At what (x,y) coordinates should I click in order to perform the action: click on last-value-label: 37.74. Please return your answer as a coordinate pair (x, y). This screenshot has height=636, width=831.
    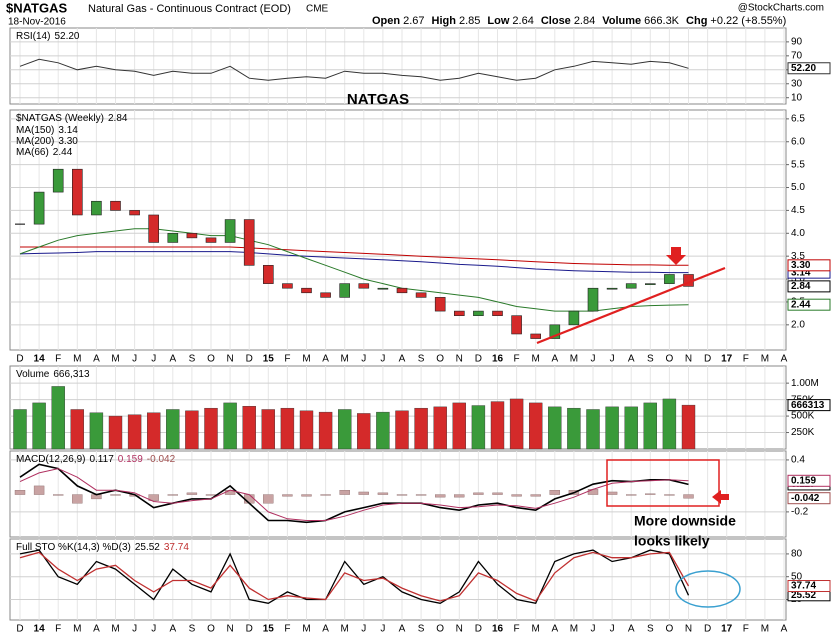
    Looking at the image, I should click on (803, 586).